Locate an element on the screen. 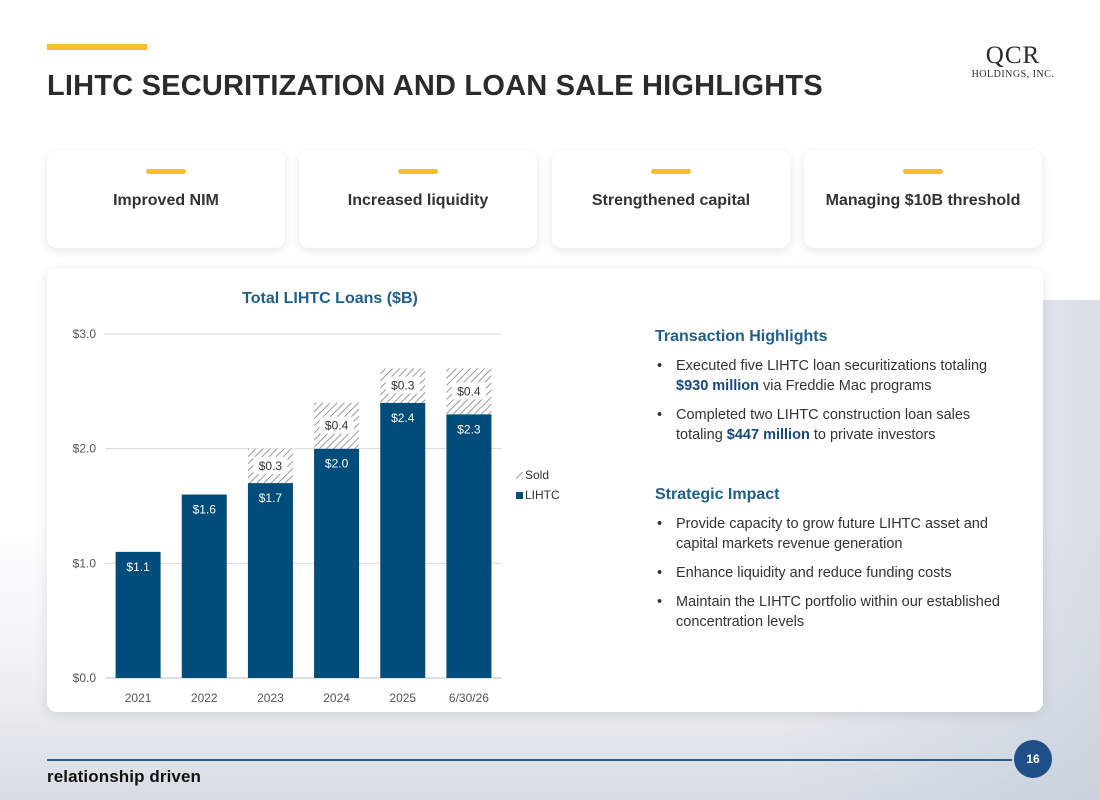 The height and width of the screenshot is (800, 1100). title-accent-bar is located at coordinates (97, 47).